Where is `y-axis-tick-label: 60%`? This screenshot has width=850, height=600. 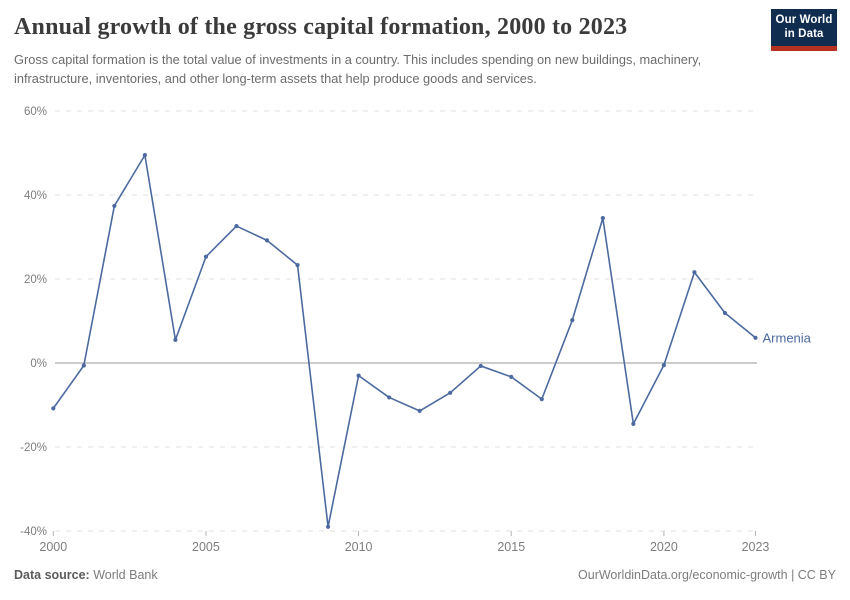 y-axis-tick-label: 60% is located at coordinates (35, 112).